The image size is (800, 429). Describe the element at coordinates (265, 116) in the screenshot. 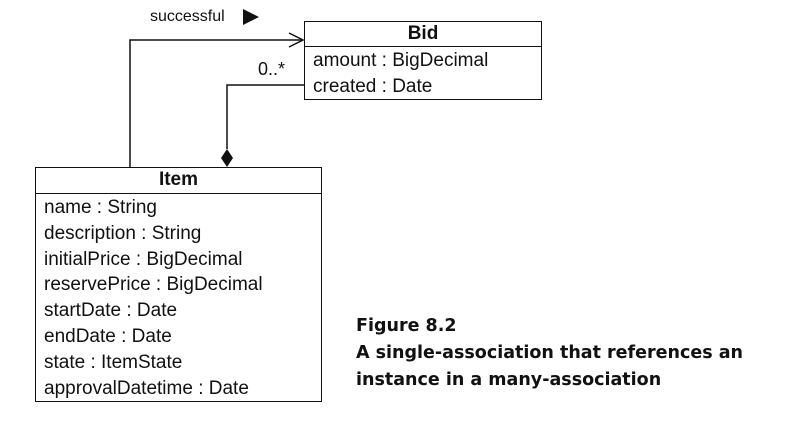

I see `composition-line` at that location.